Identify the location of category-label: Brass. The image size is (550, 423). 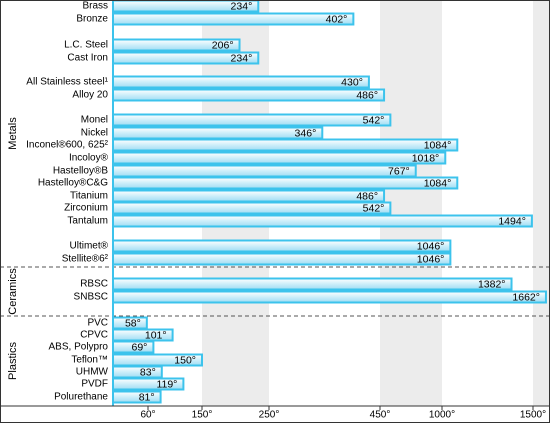
(95, 6).